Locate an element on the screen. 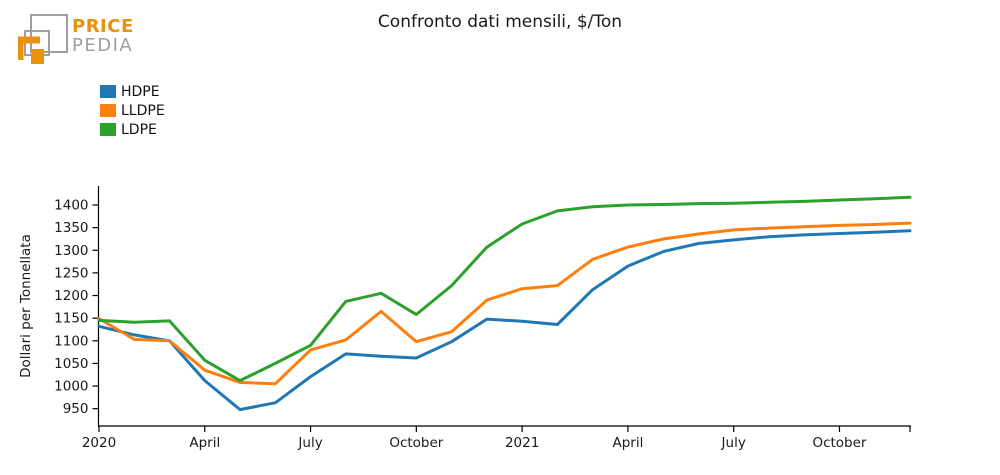  legend-swatch-lldpe is located at coordinates (108, 110).